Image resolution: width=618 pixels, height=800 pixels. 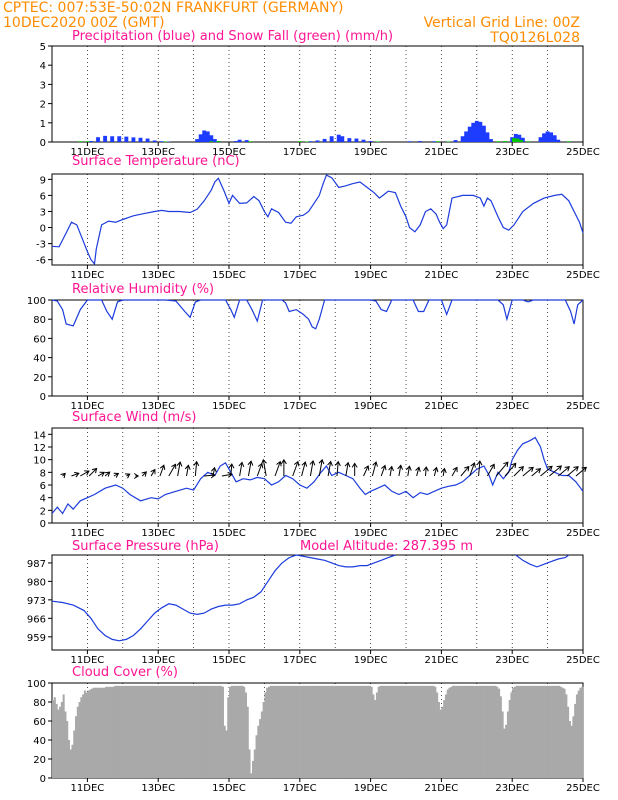 What do you see at coordinates (39, 741) in the screenshot?
I see `y-tick-label: 40` at bounding box center [39, 741].